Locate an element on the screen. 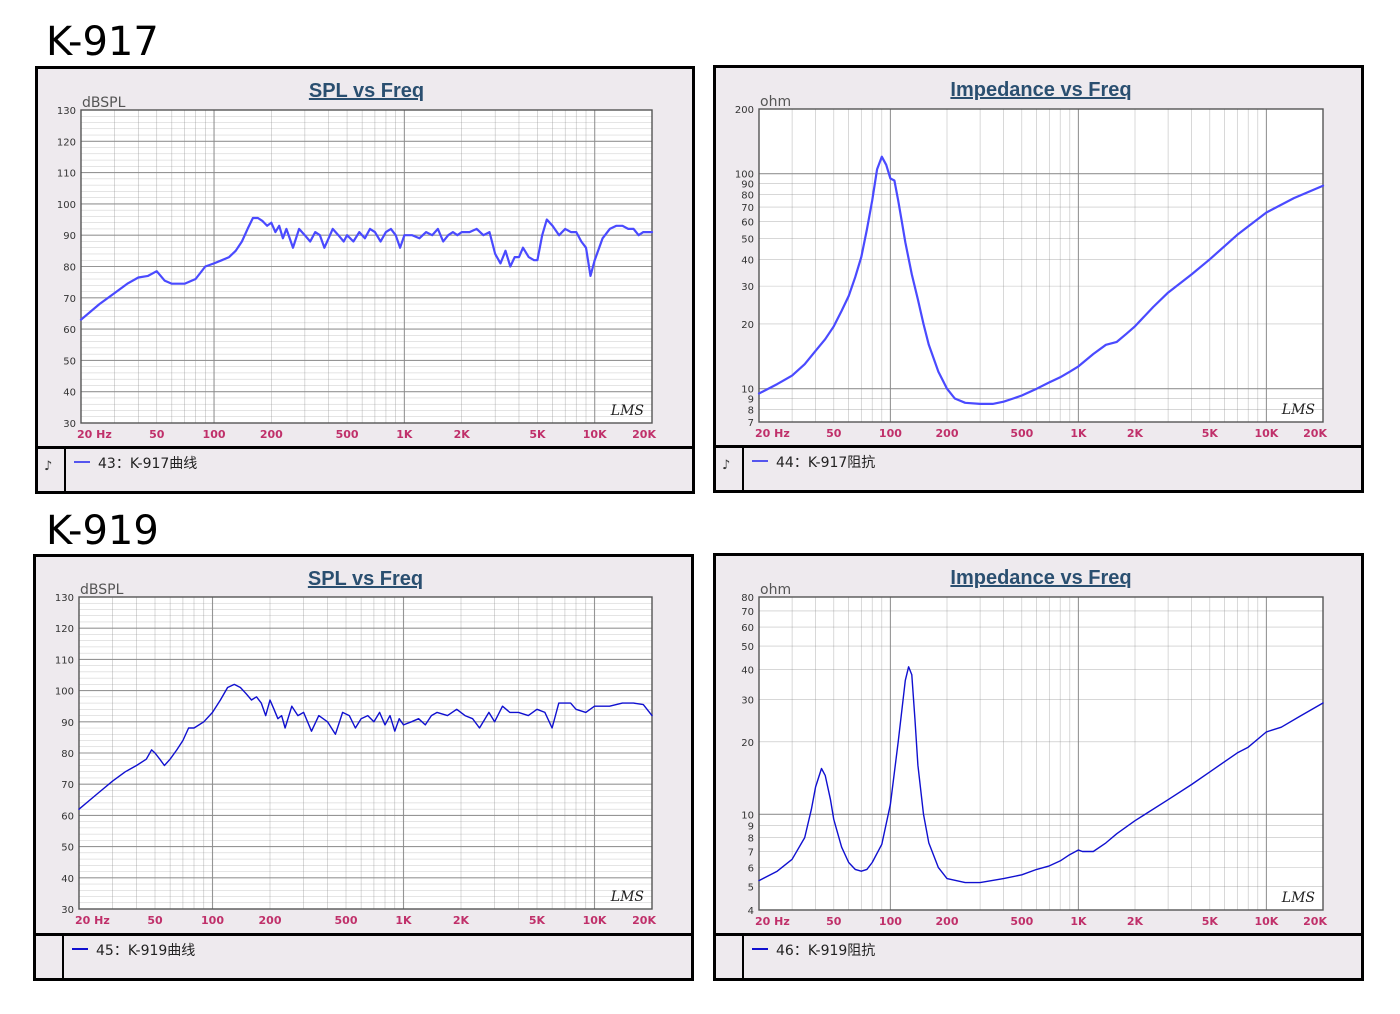  model-title-k919: K-919 is located at coordinates (102, 531).